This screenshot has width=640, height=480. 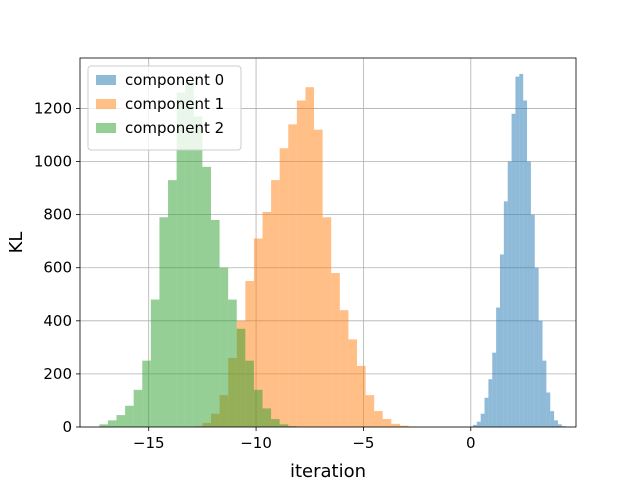 I want to click on x-tick-label: −10, so click(x=256, y=443).